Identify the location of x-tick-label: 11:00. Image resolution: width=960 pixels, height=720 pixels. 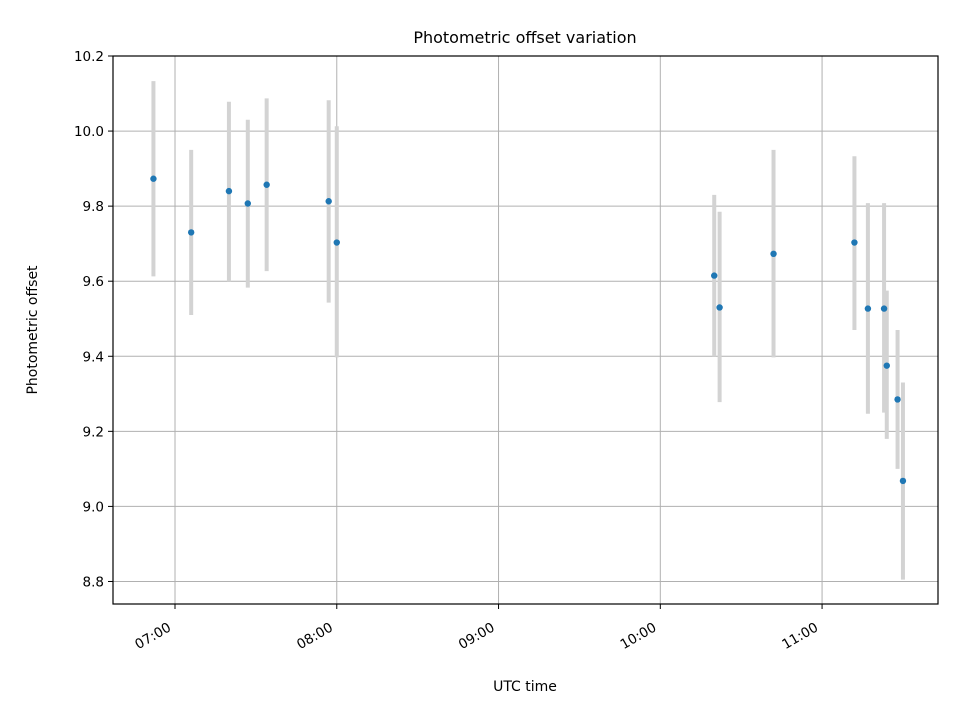
(800, 636).